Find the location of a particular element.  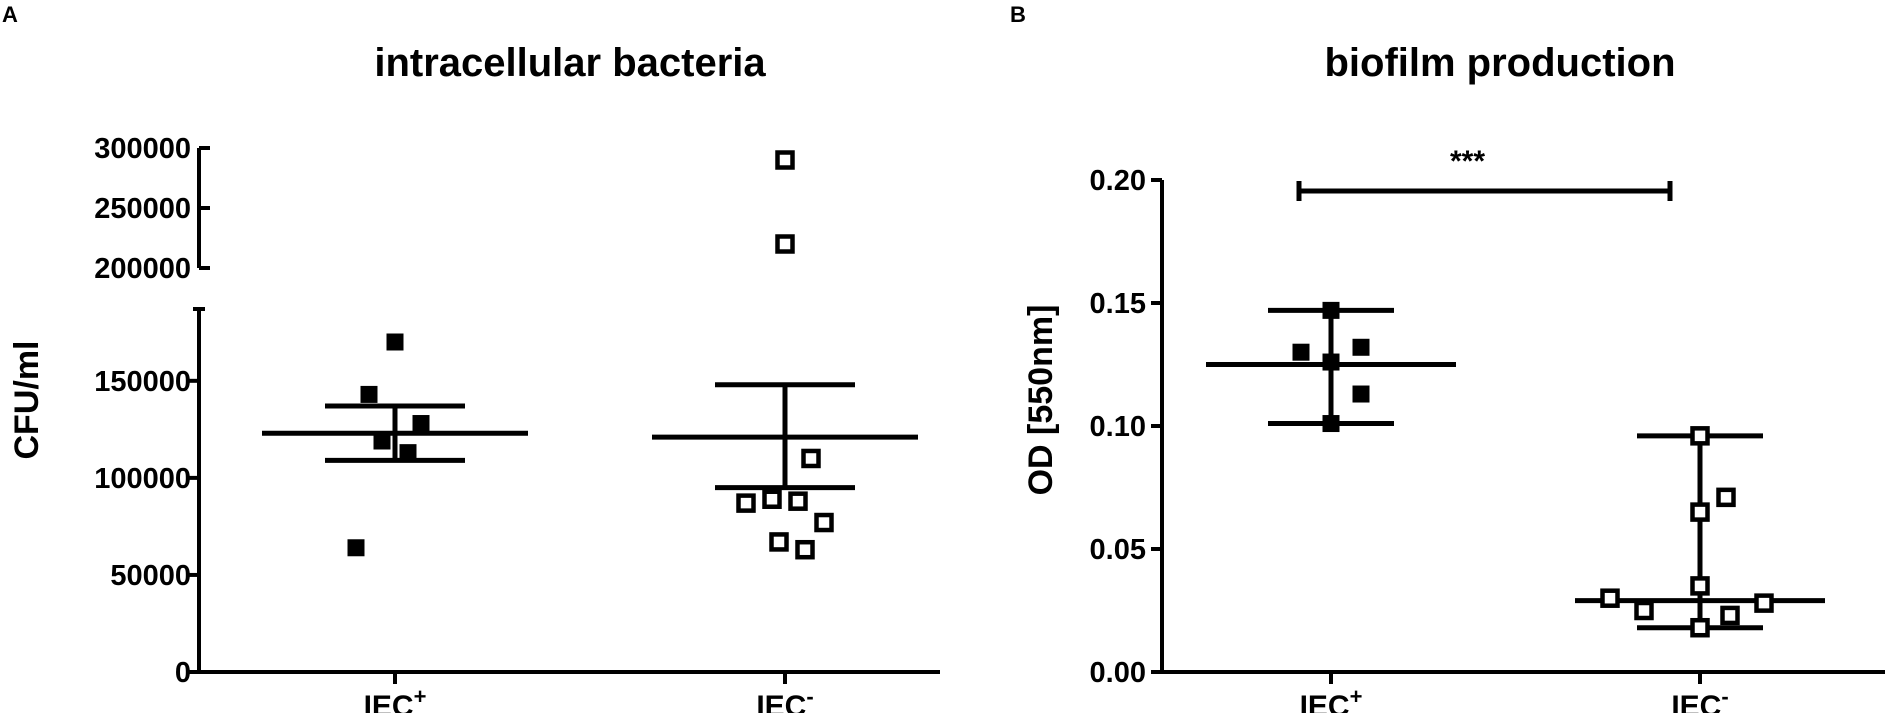

panel-b-label: B is located at coordinates (1018, 14).